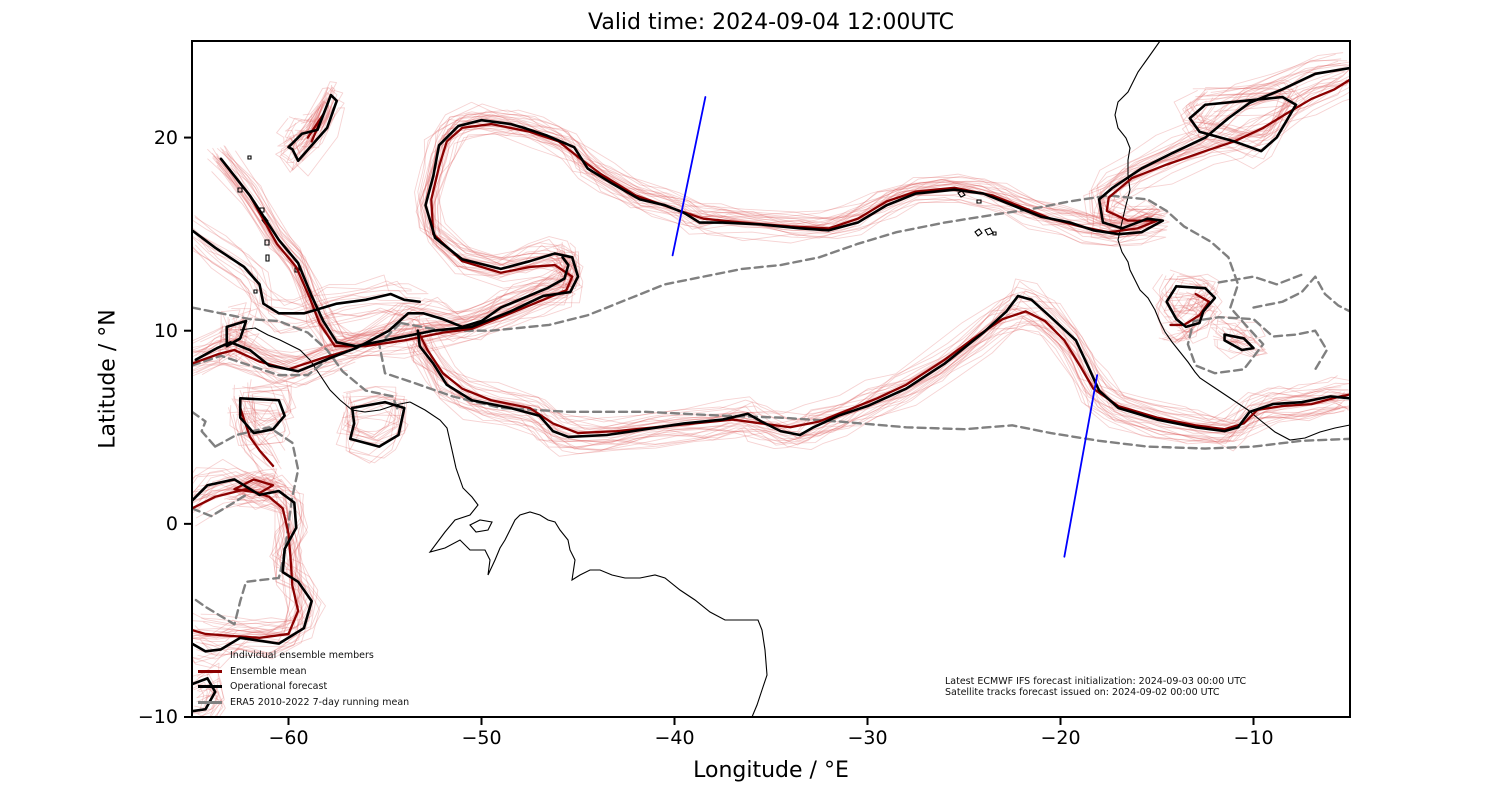 The height and width of the screenshot is (800, 1500). Describe the element at coordinates (1253, 738) in the screenshot. I see `x-tick-label: −10` at that location.